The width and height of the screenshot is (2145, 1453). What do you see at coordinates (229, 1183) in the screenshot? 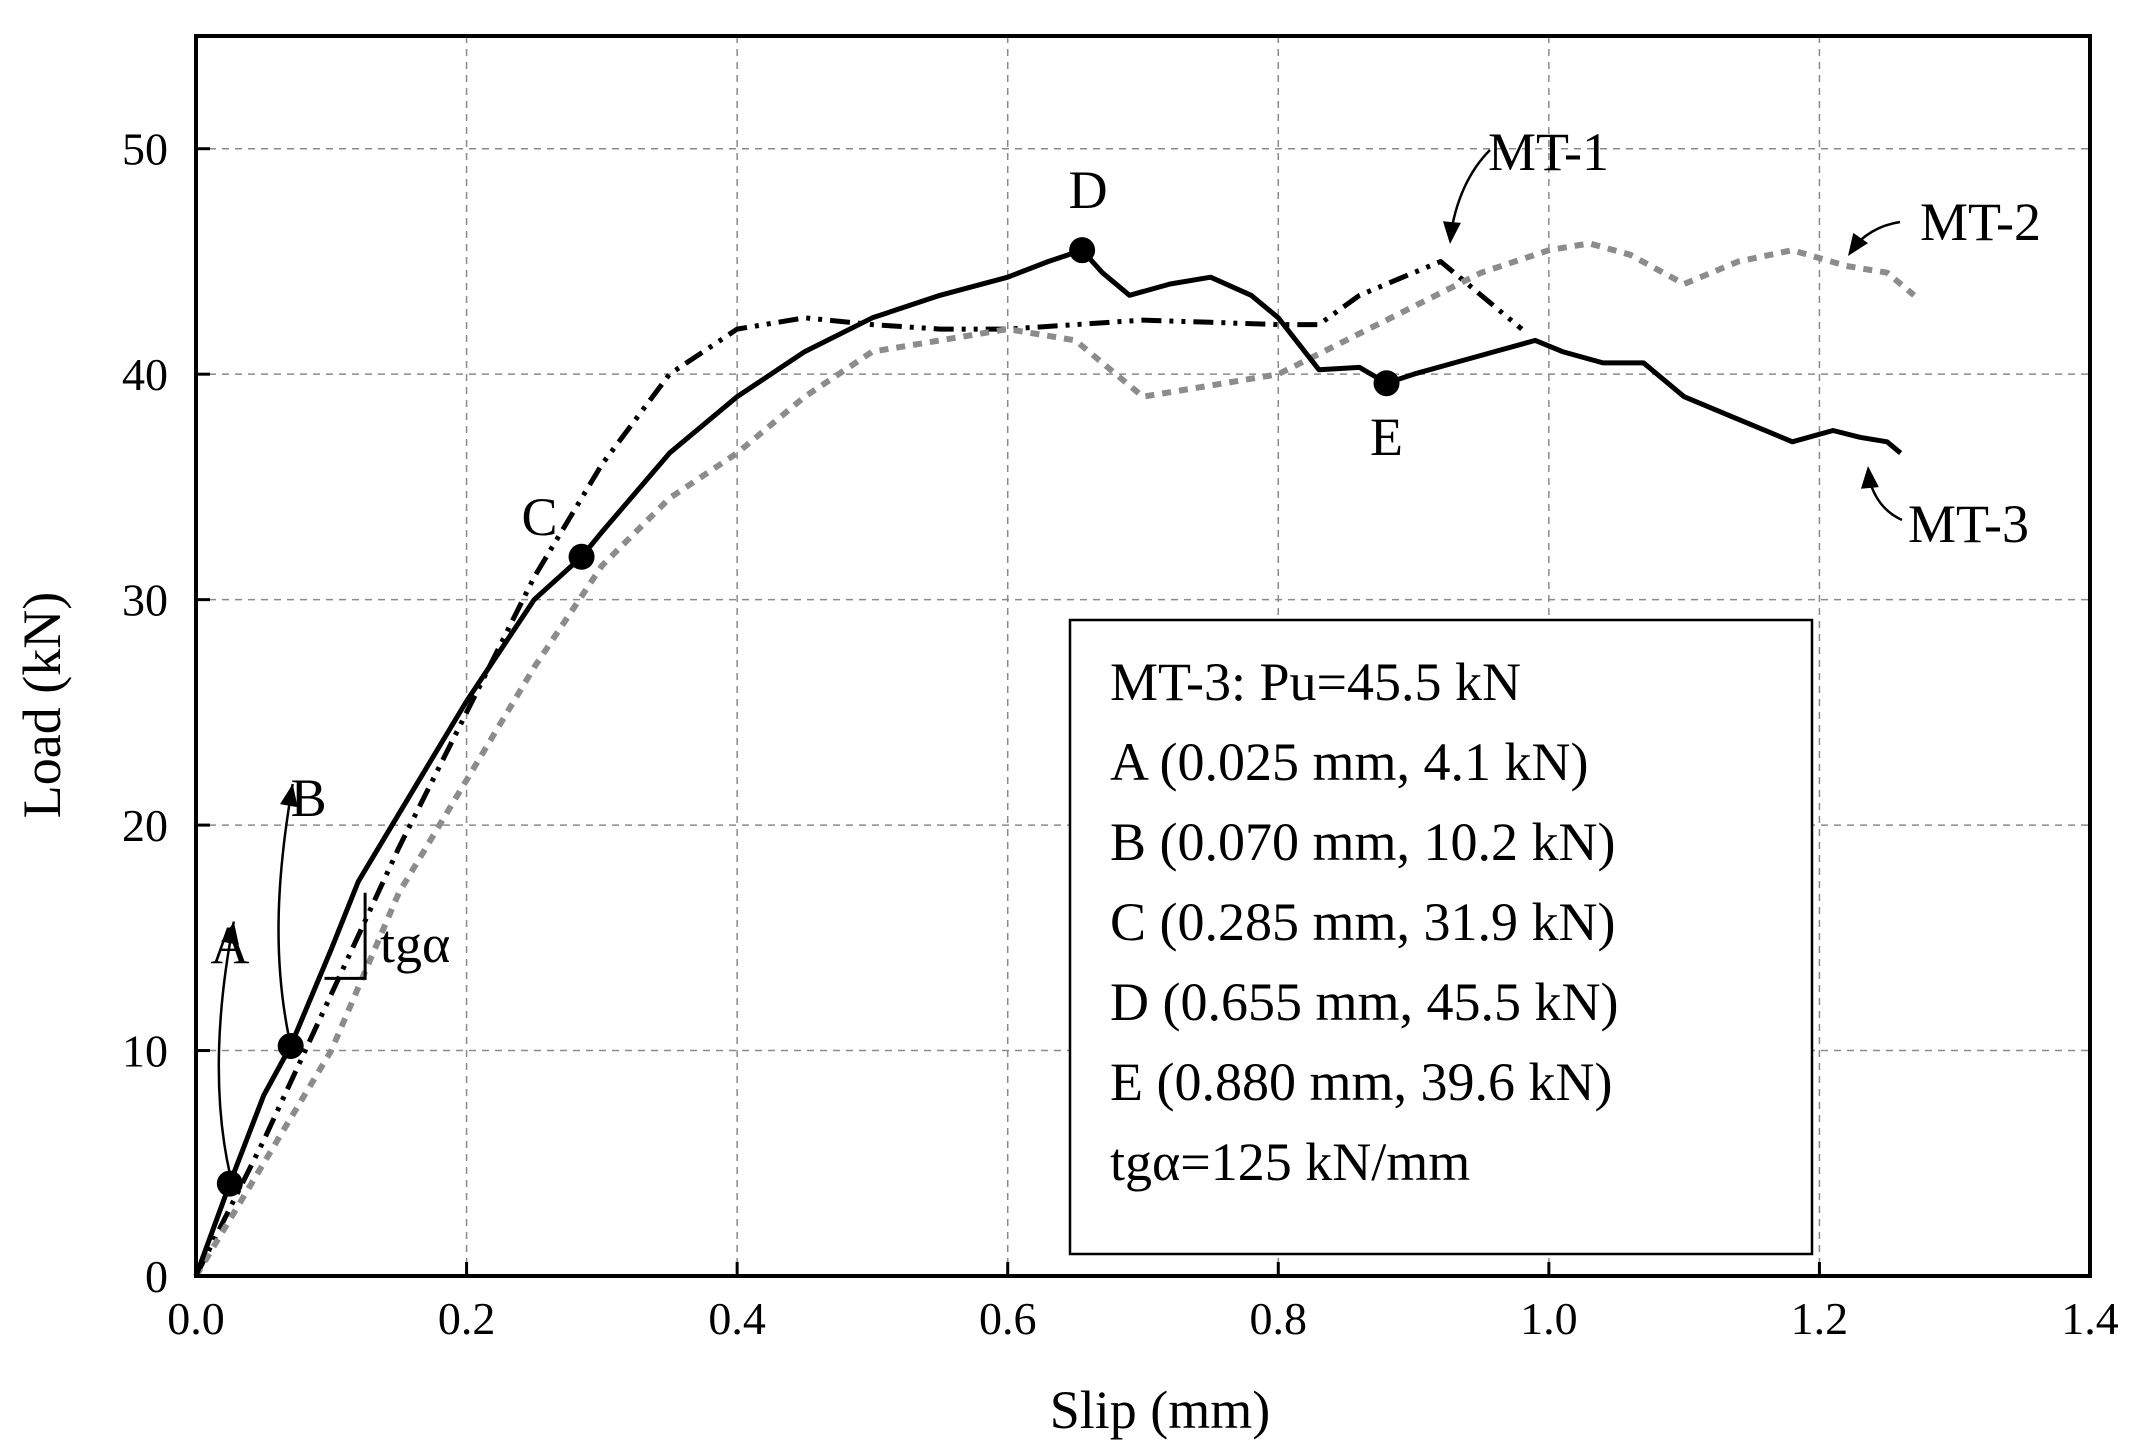
I see `point-a-marker` at bounding box center [229, 1183].